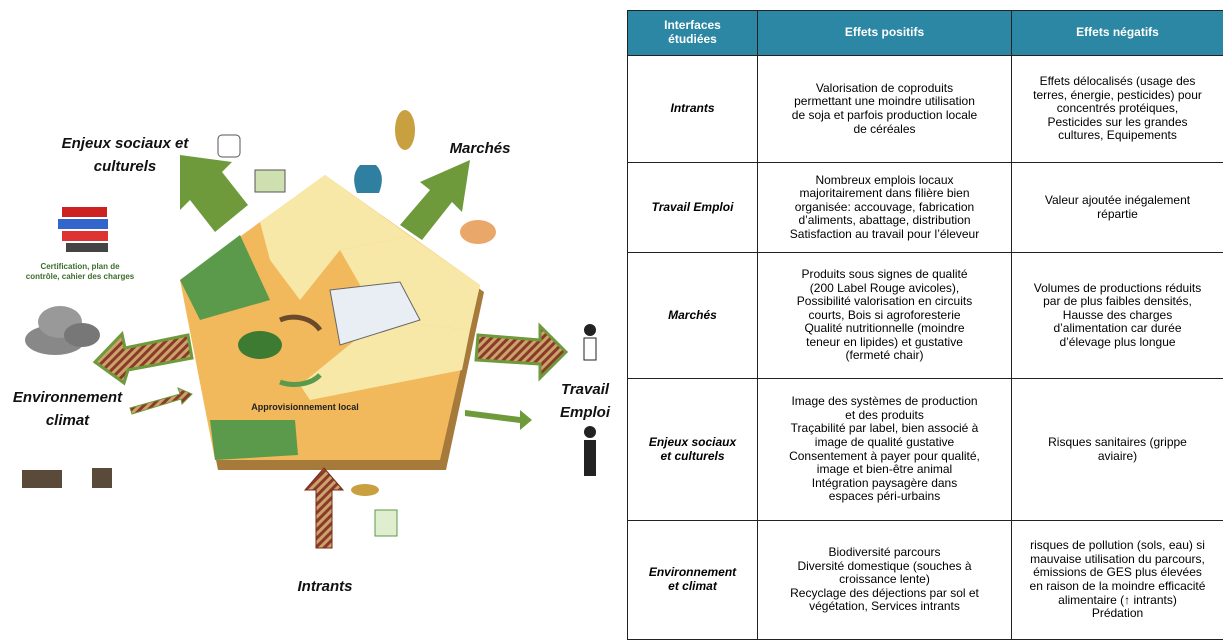  I want to click on label-inputs: Intrants, so click(325, 586).